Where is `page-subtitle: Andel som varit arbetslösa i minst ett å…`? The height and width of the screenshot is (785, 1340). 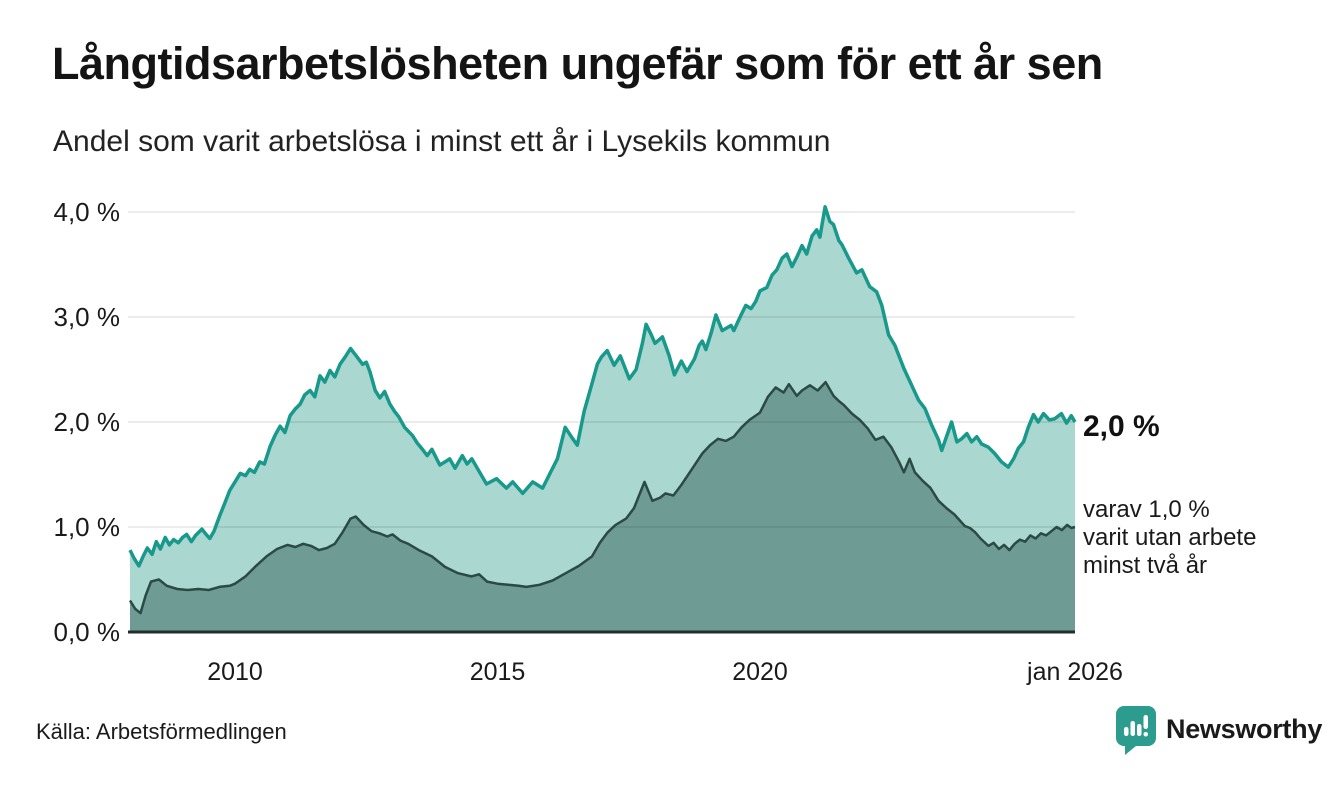
page-subtitle: Andel som varit arbetslösa i minst ett å… is located at coordinates (442, 141).